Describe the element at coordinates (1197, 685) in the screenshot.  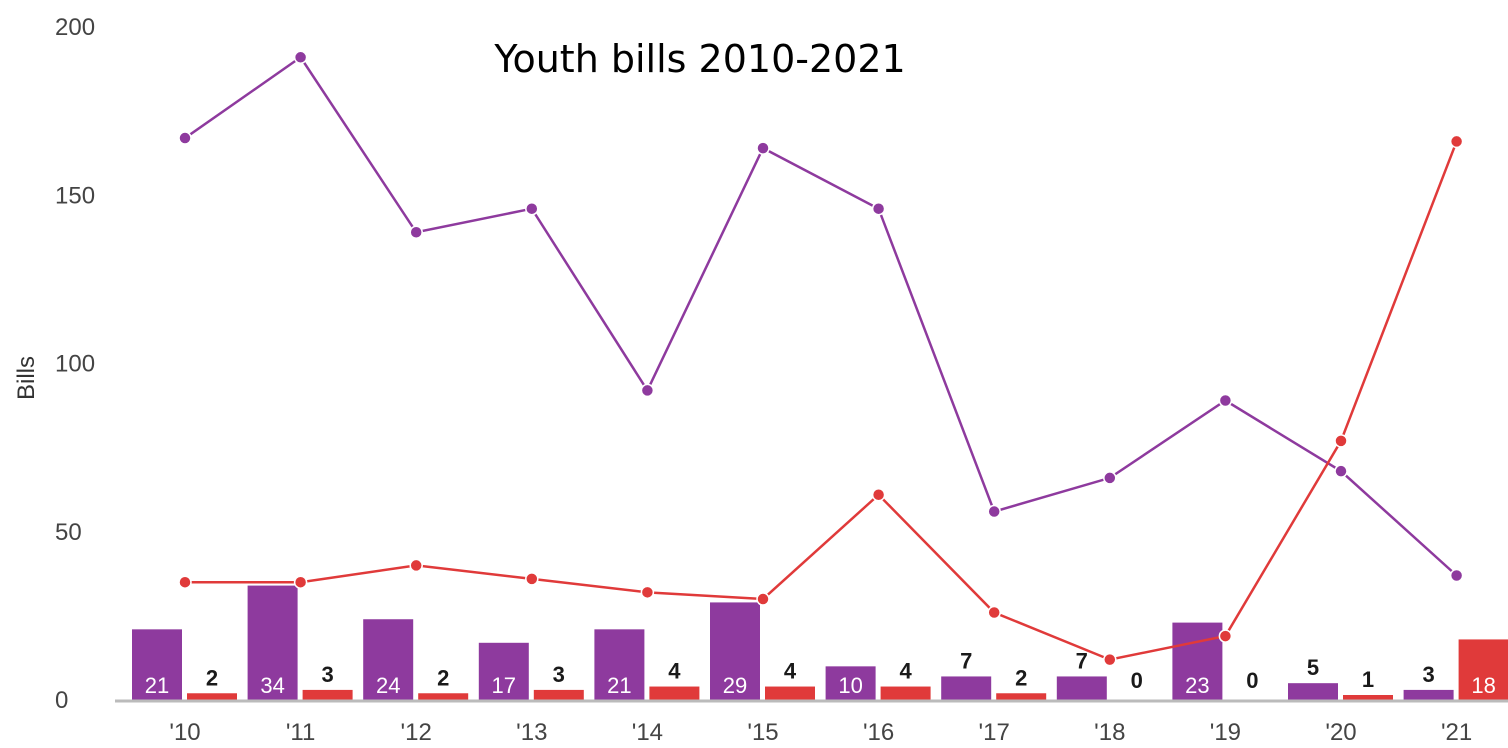
I see `bar-value-label: 23` at that location.